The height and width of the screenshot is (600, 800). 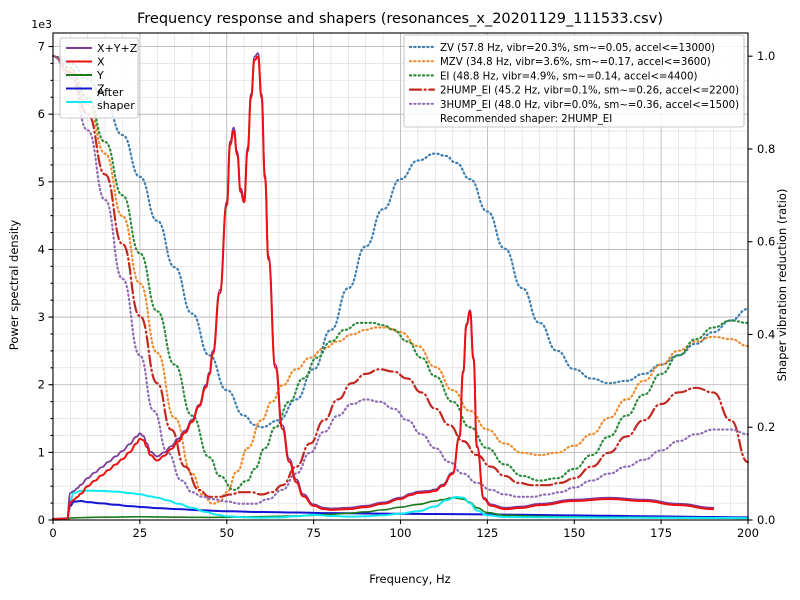 What do you see at coordinates (41, 249) in the screenshot?
I see `y-tick-label: 4` at bounding box center [41, 249].